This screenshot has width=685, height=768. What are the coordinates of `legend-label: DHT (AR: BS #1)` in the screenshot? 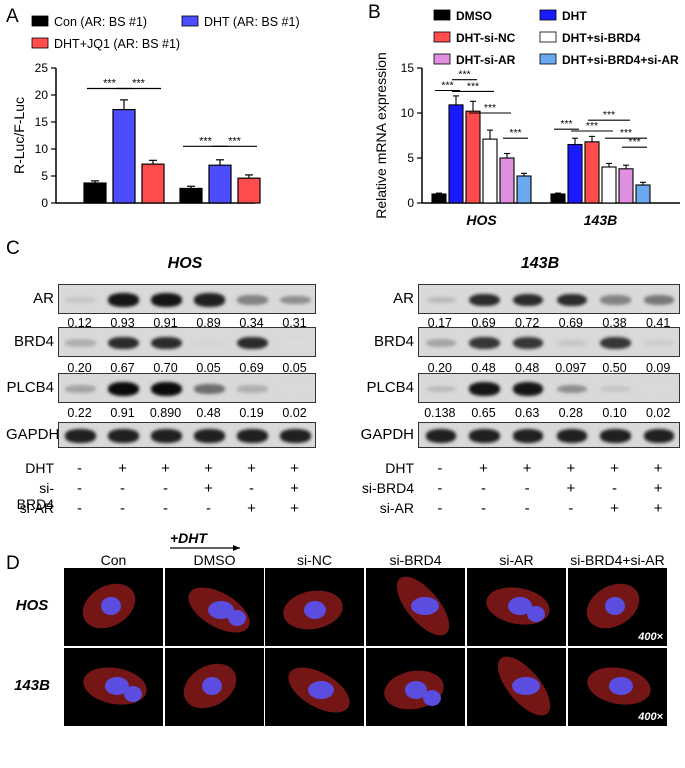 It's located at (252, 22).